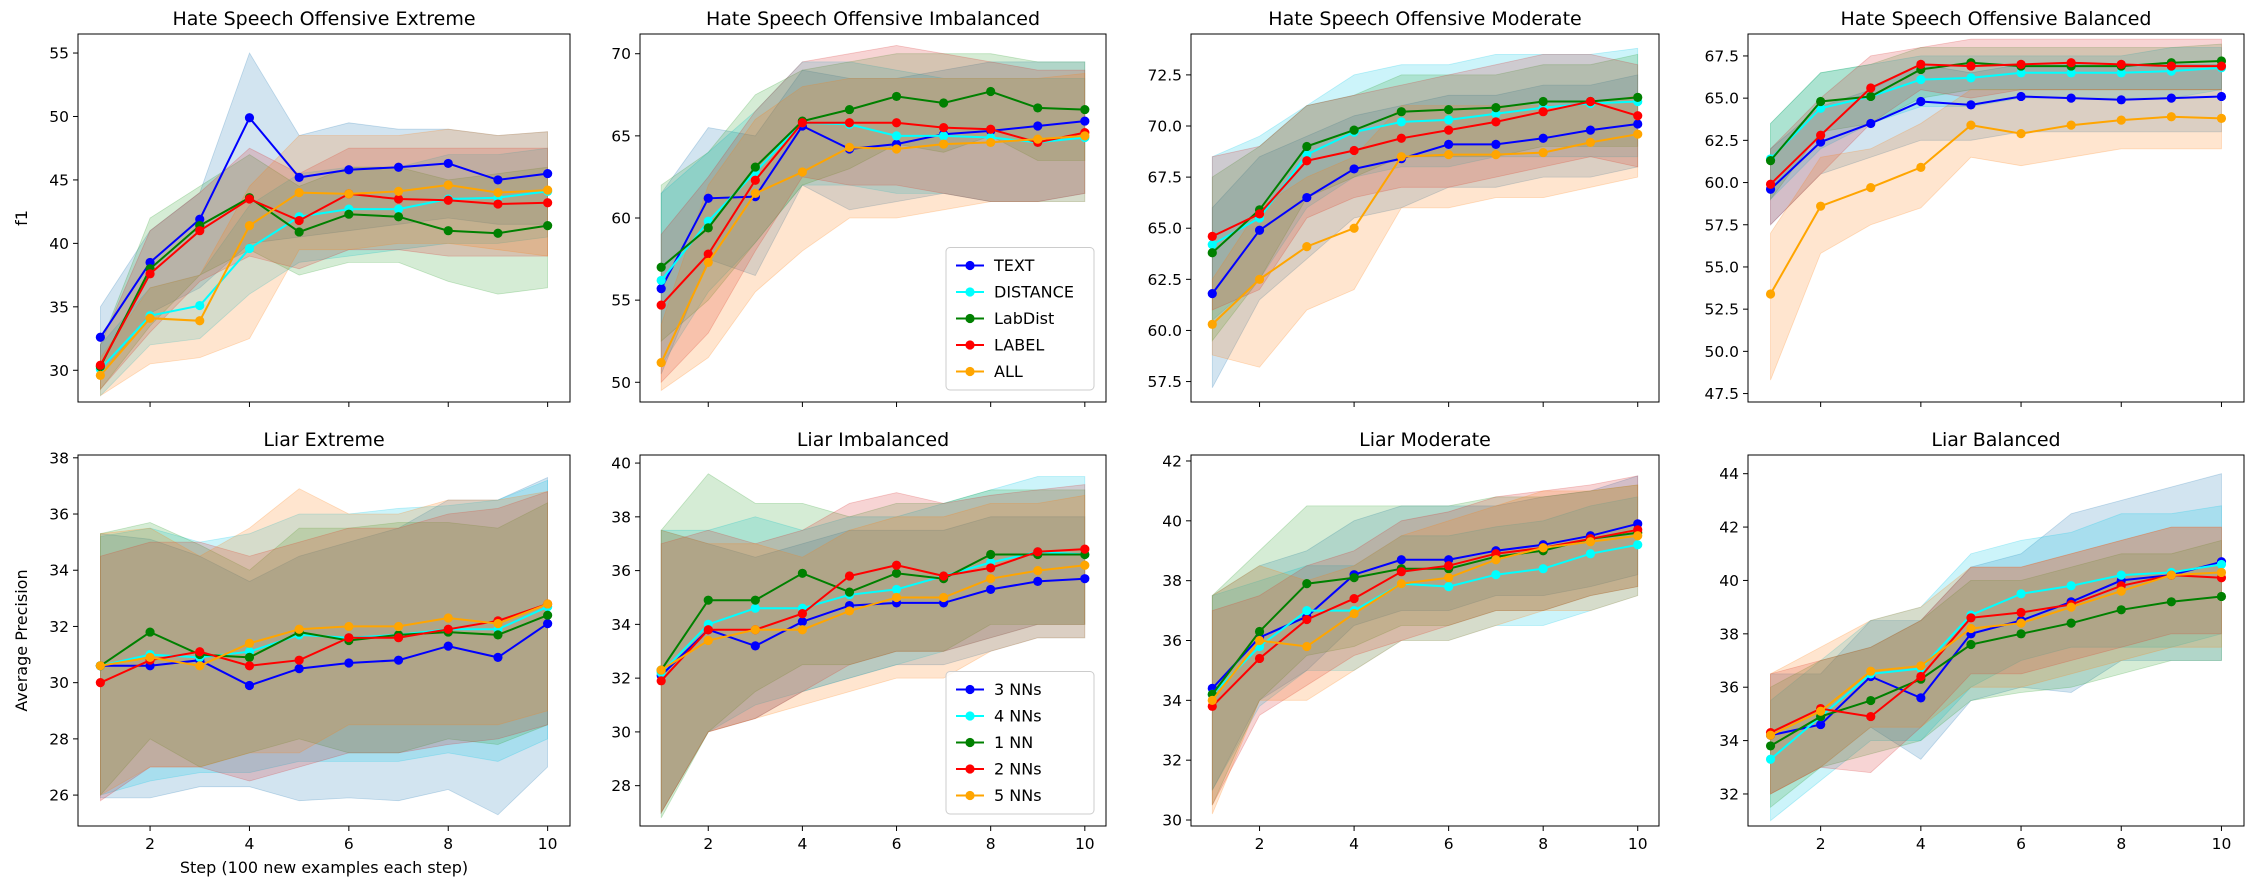 The width and height of the screenshot is (2255, 885). I want to click on y-tick-label: 65.0, so click(1164, 229).